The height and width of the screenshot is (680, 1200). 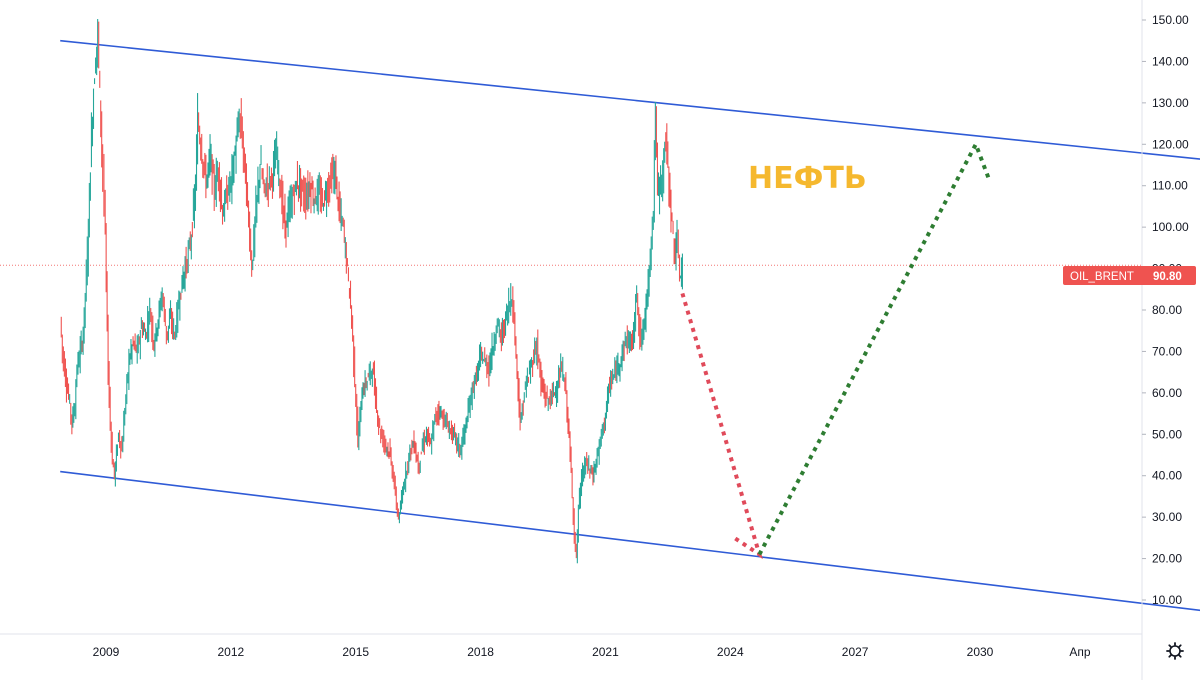 What do you see at coordinates (1170, 144) in the screenshot?
I see `y-tick-label: 120.00` at bounding box center [1170, 144].